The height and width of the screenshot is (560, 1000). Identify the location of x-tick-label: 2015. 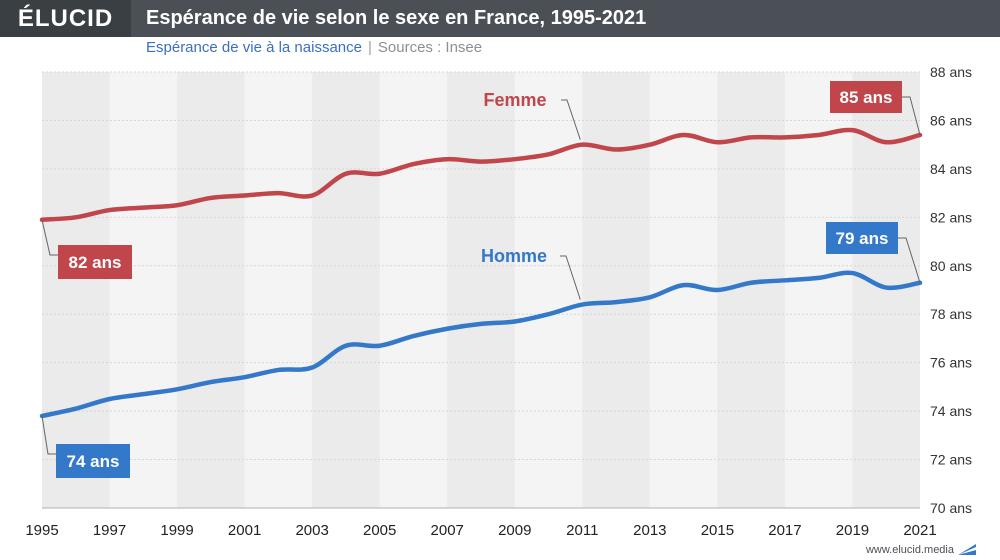
(717, 530).